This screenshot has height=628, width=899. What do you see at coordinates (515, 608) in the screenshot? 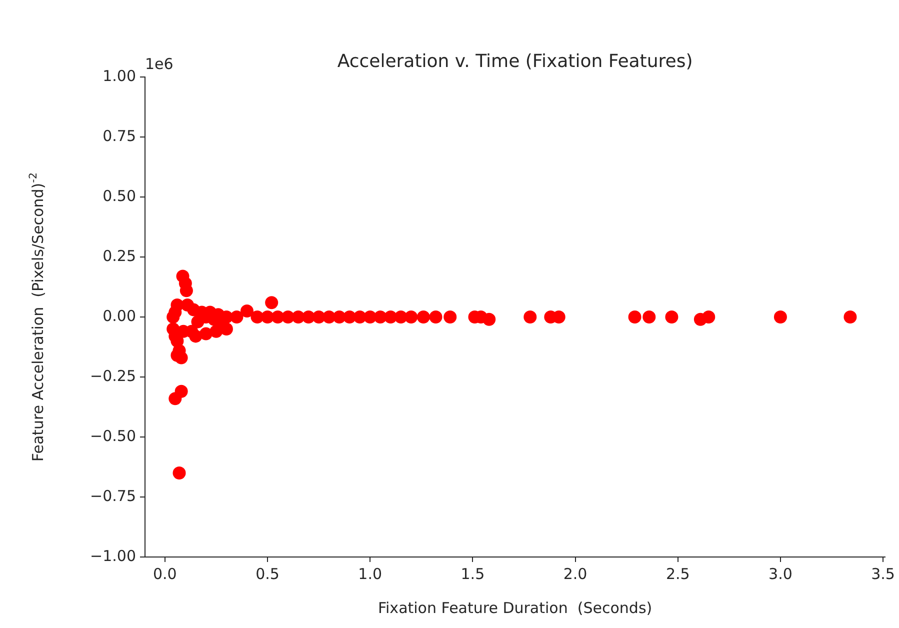
I see `x-axis-title: Fixation Feature Duration (Seconds)` at bounding box center [515, 608].